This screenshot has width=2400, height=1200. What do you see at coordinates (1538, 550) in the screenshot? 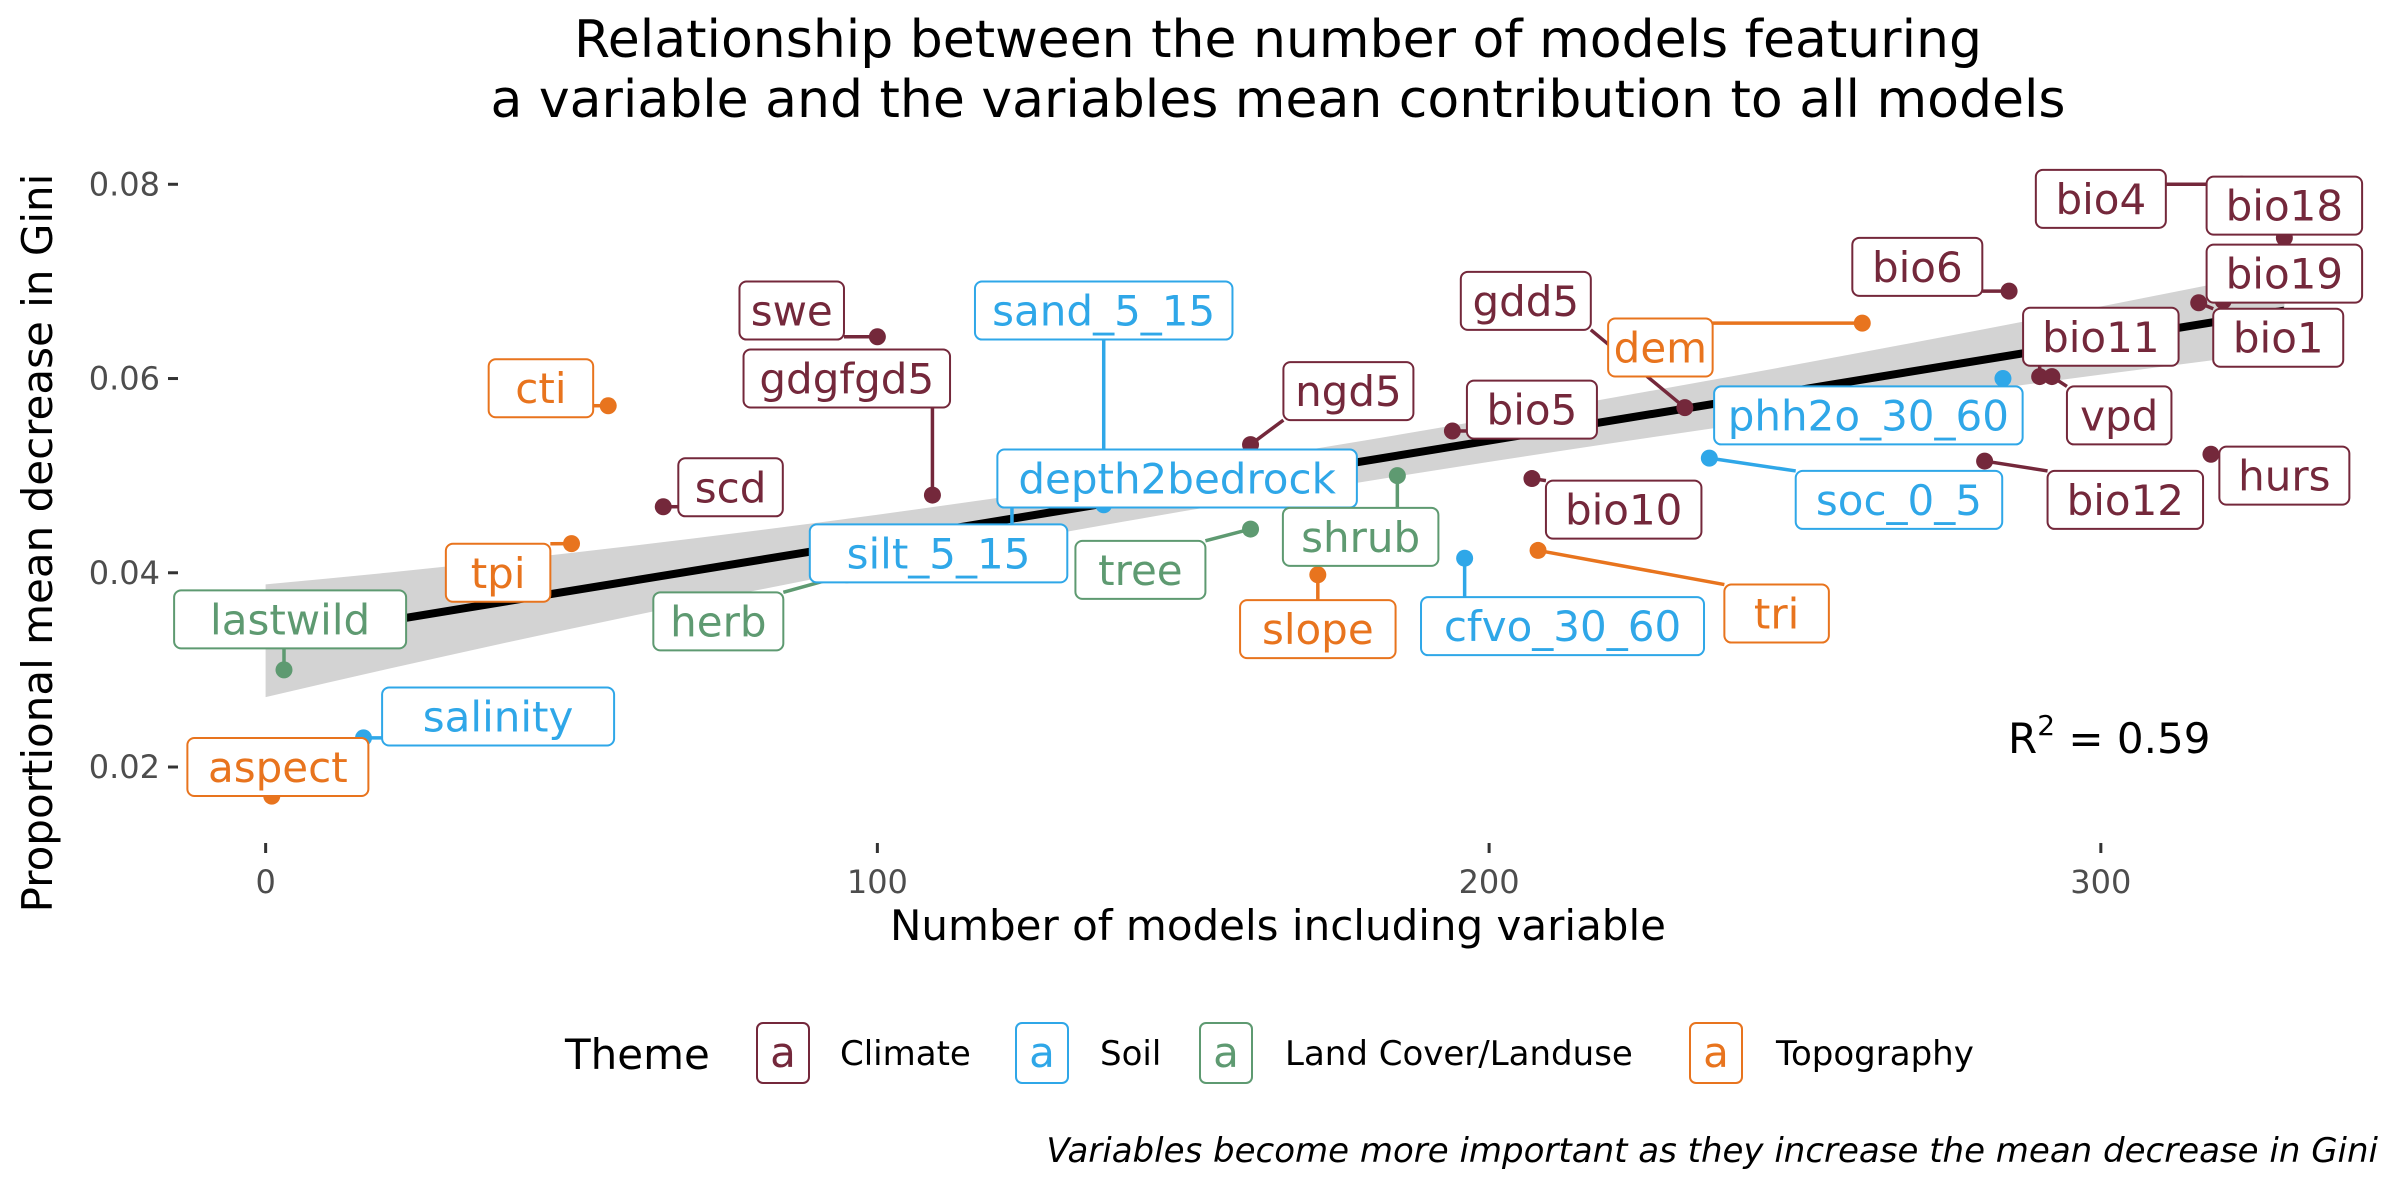
I see `point-tri` at bounding box center [1538, 550].